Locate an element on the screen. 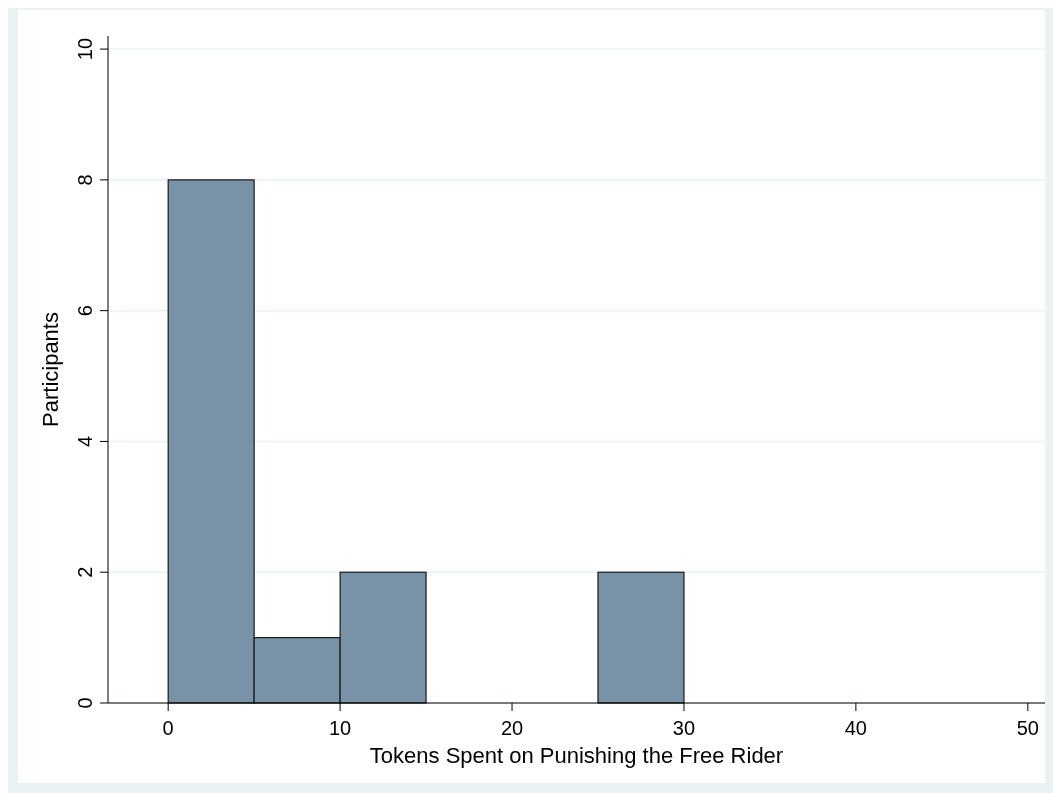 This screenshot has height=793, width=1053. x-tick-label: 50 is located at coordinates (1027, 728).